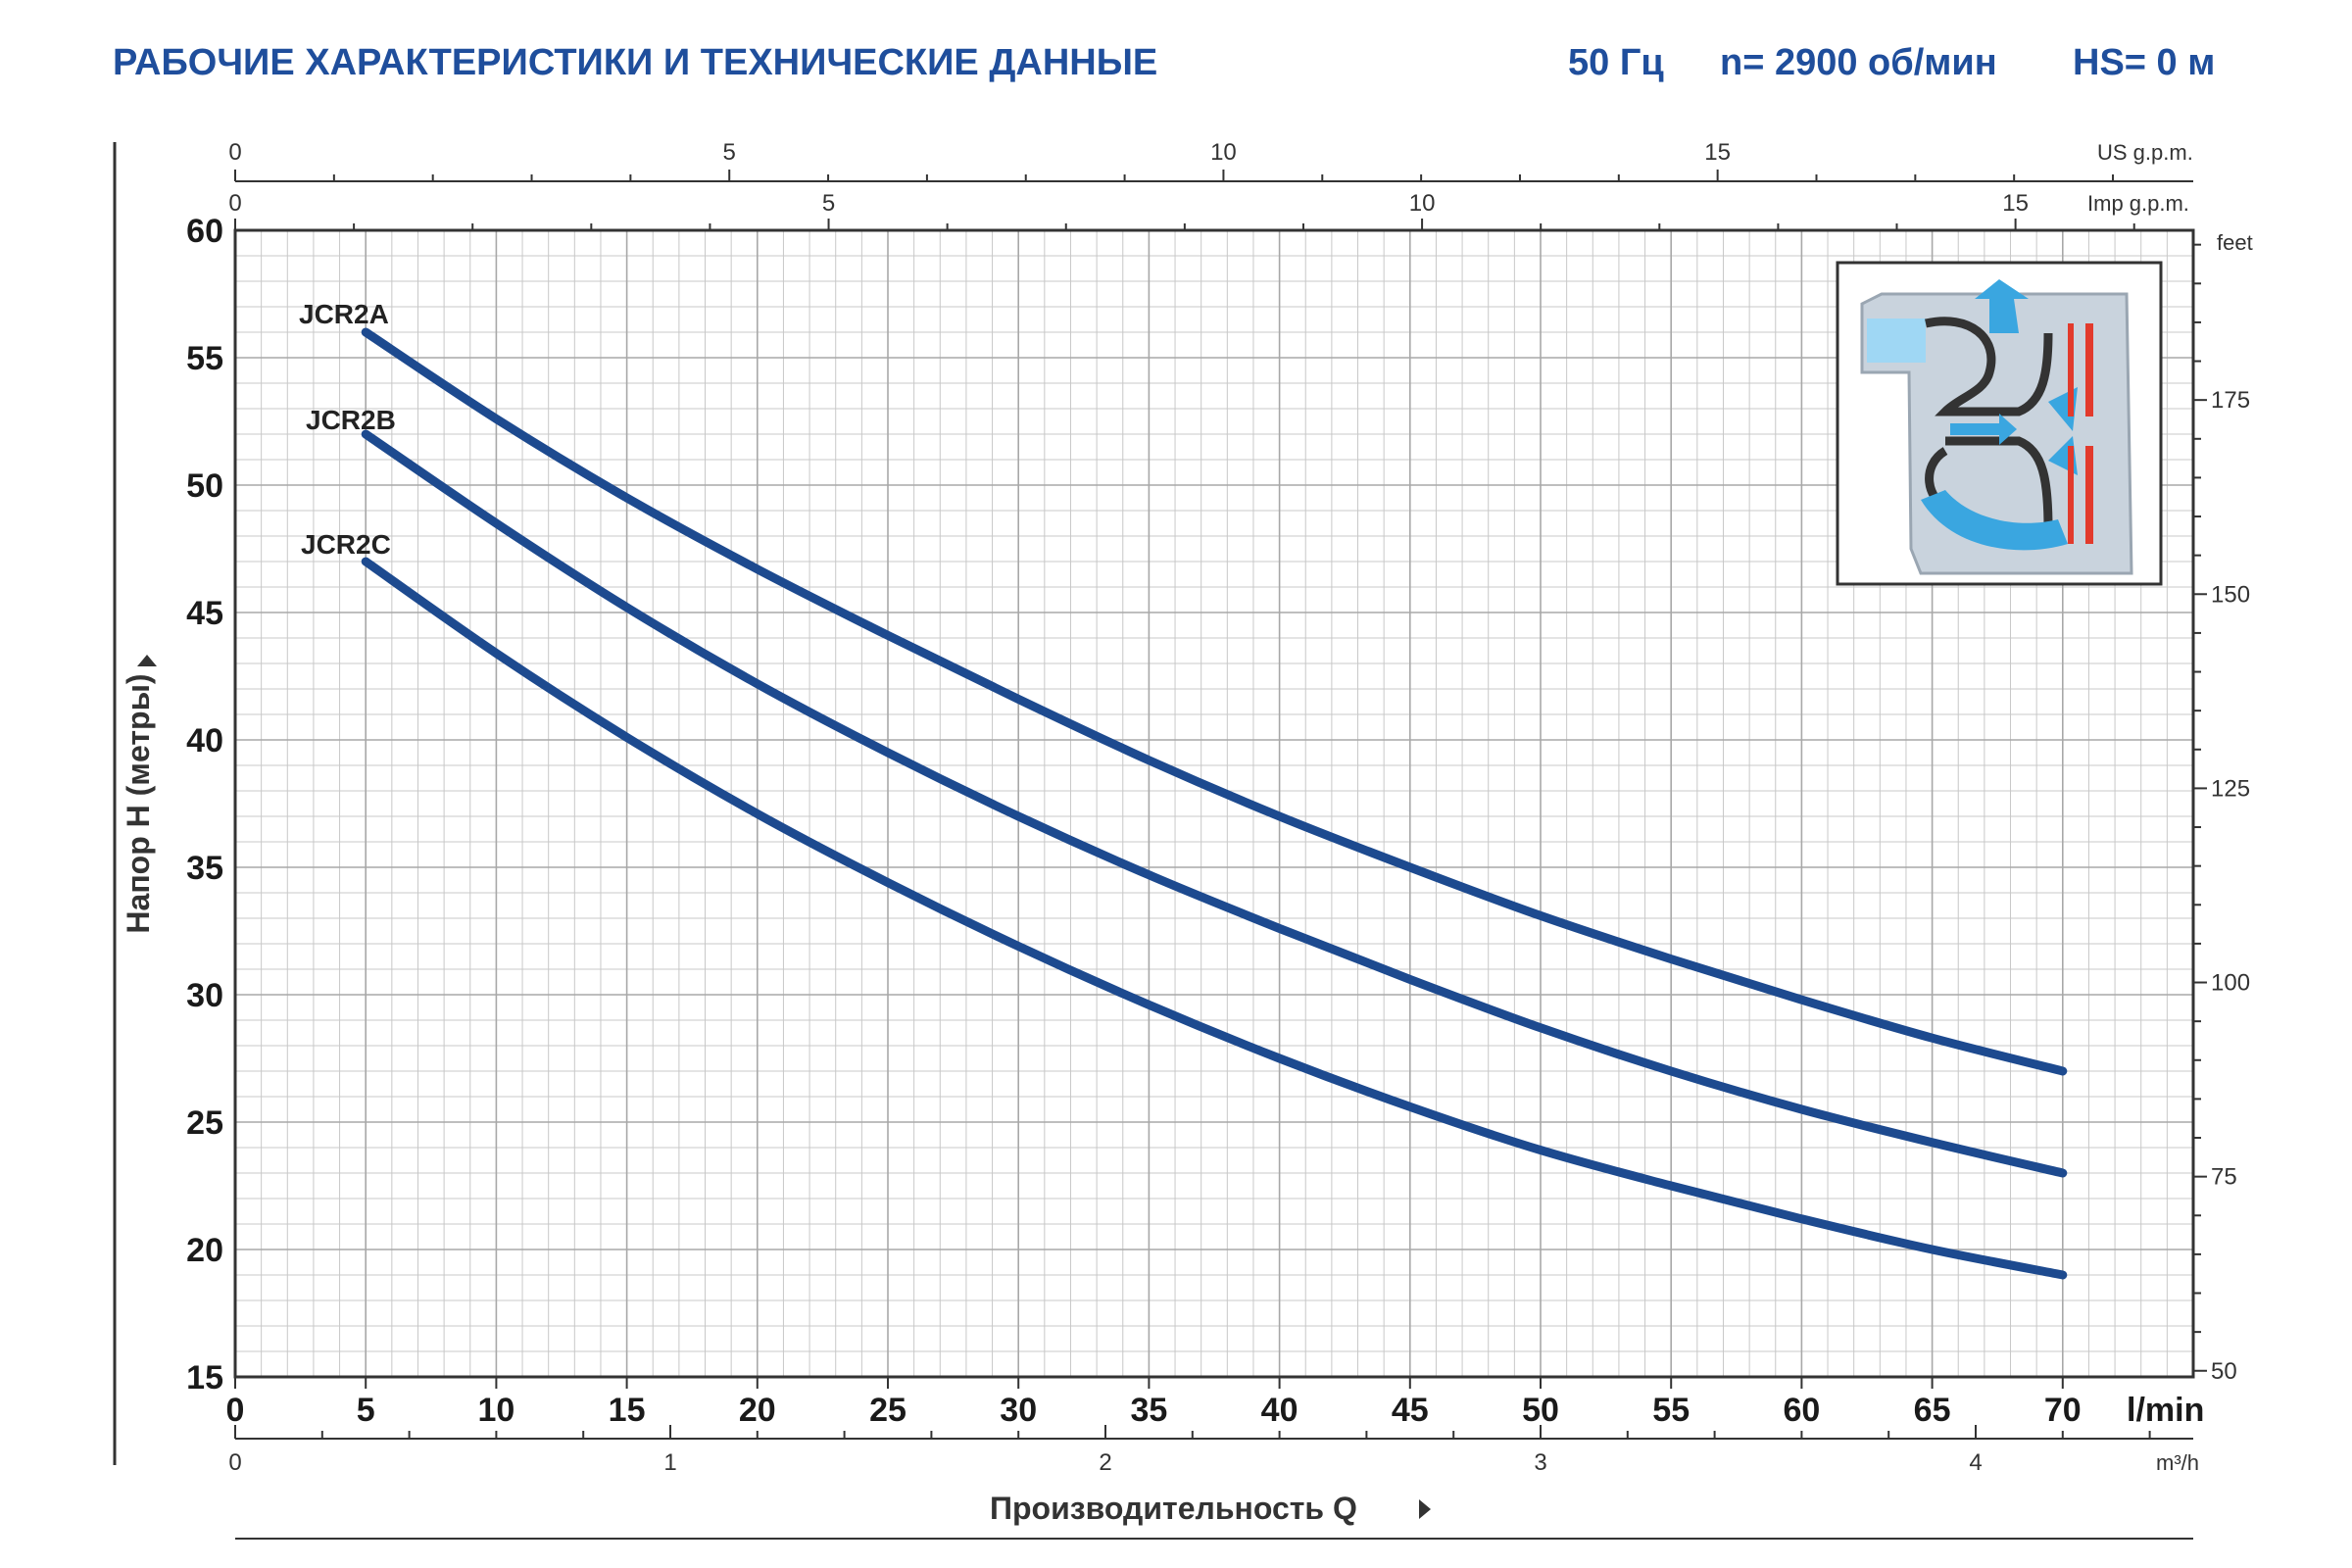 The height and width of the screenshot is (1568, 2352). I want to click on x-tick-label: 45, so click(1410, 1410).